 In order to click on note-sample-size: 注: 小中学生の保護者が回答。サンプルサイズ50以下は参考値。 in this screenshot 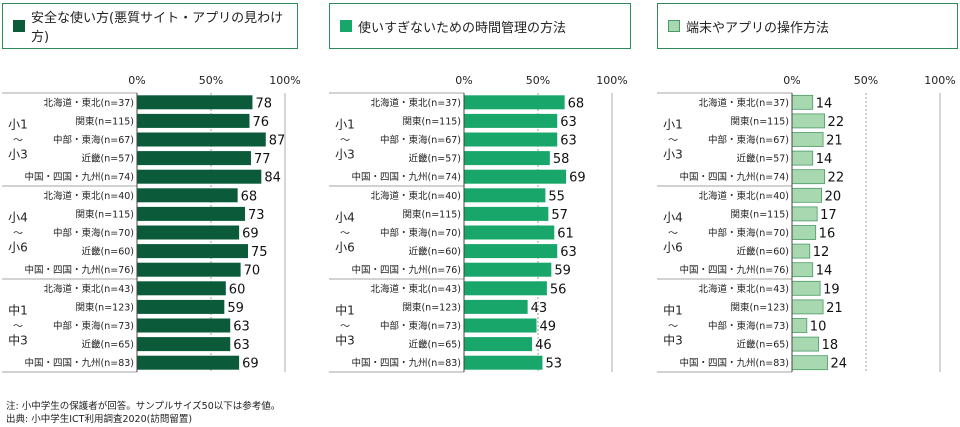, I will do `click(143, 406)`.